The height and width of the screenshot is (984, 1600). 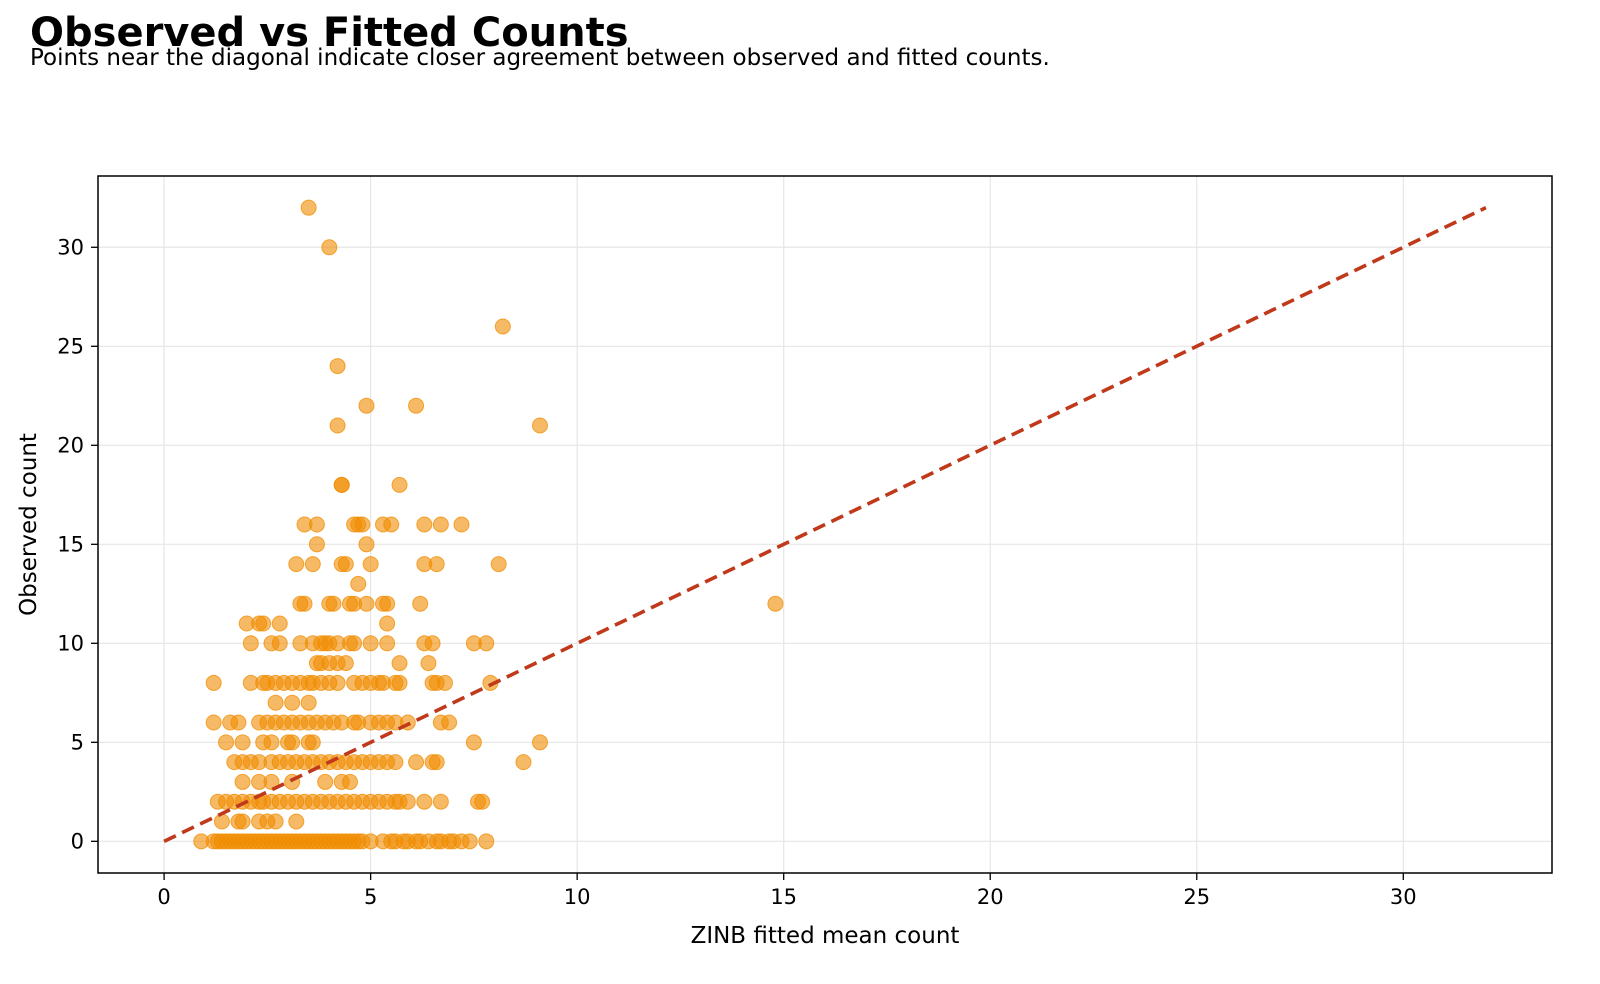 I want to click on y-tick-label: 20, so click(x=70, y=445).